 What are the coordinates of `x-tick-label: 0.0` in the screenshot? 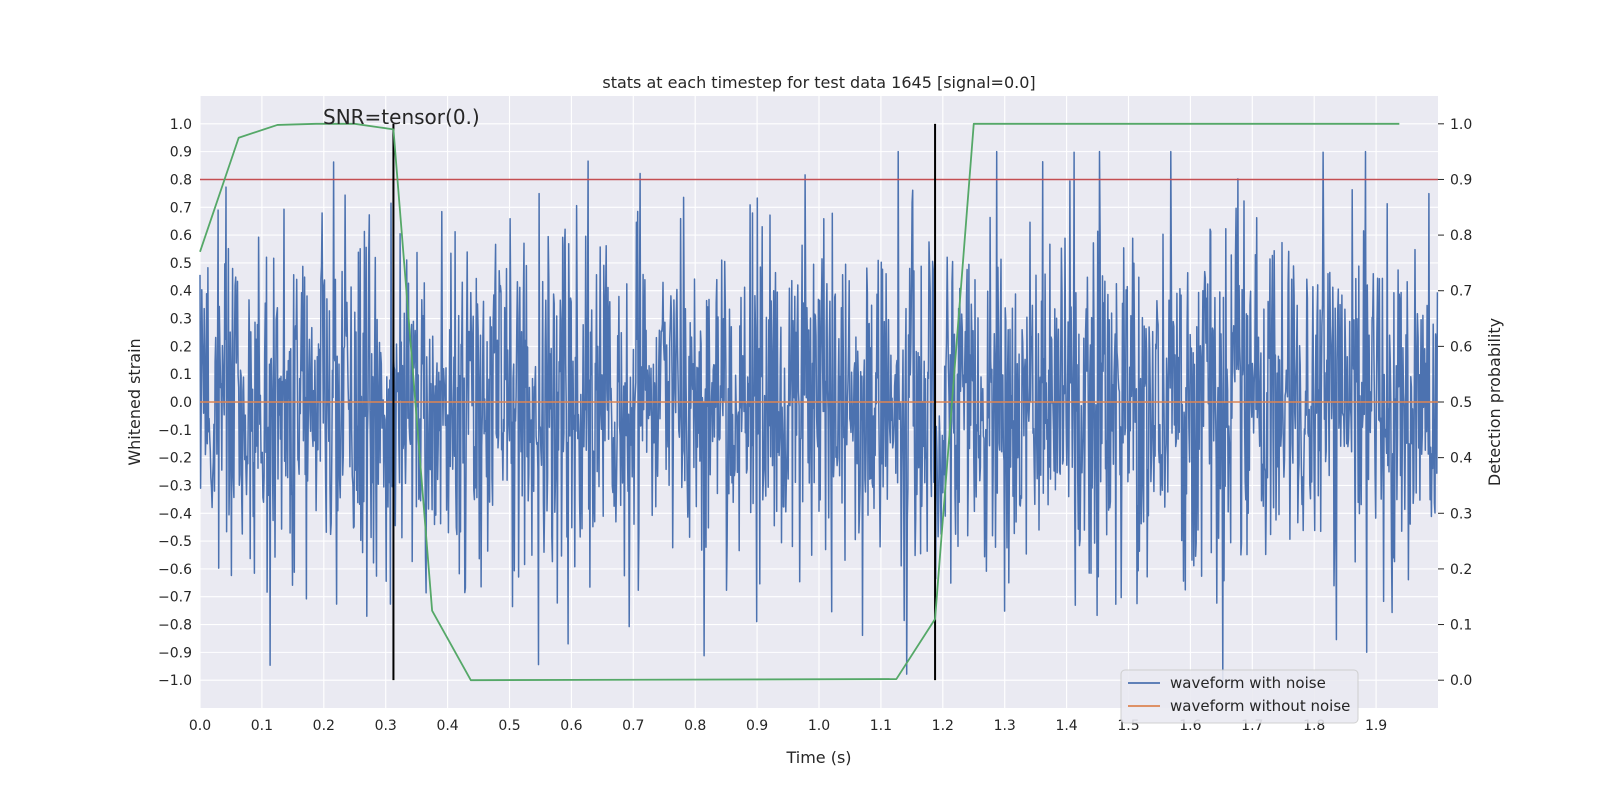 It's located at (200, 726).